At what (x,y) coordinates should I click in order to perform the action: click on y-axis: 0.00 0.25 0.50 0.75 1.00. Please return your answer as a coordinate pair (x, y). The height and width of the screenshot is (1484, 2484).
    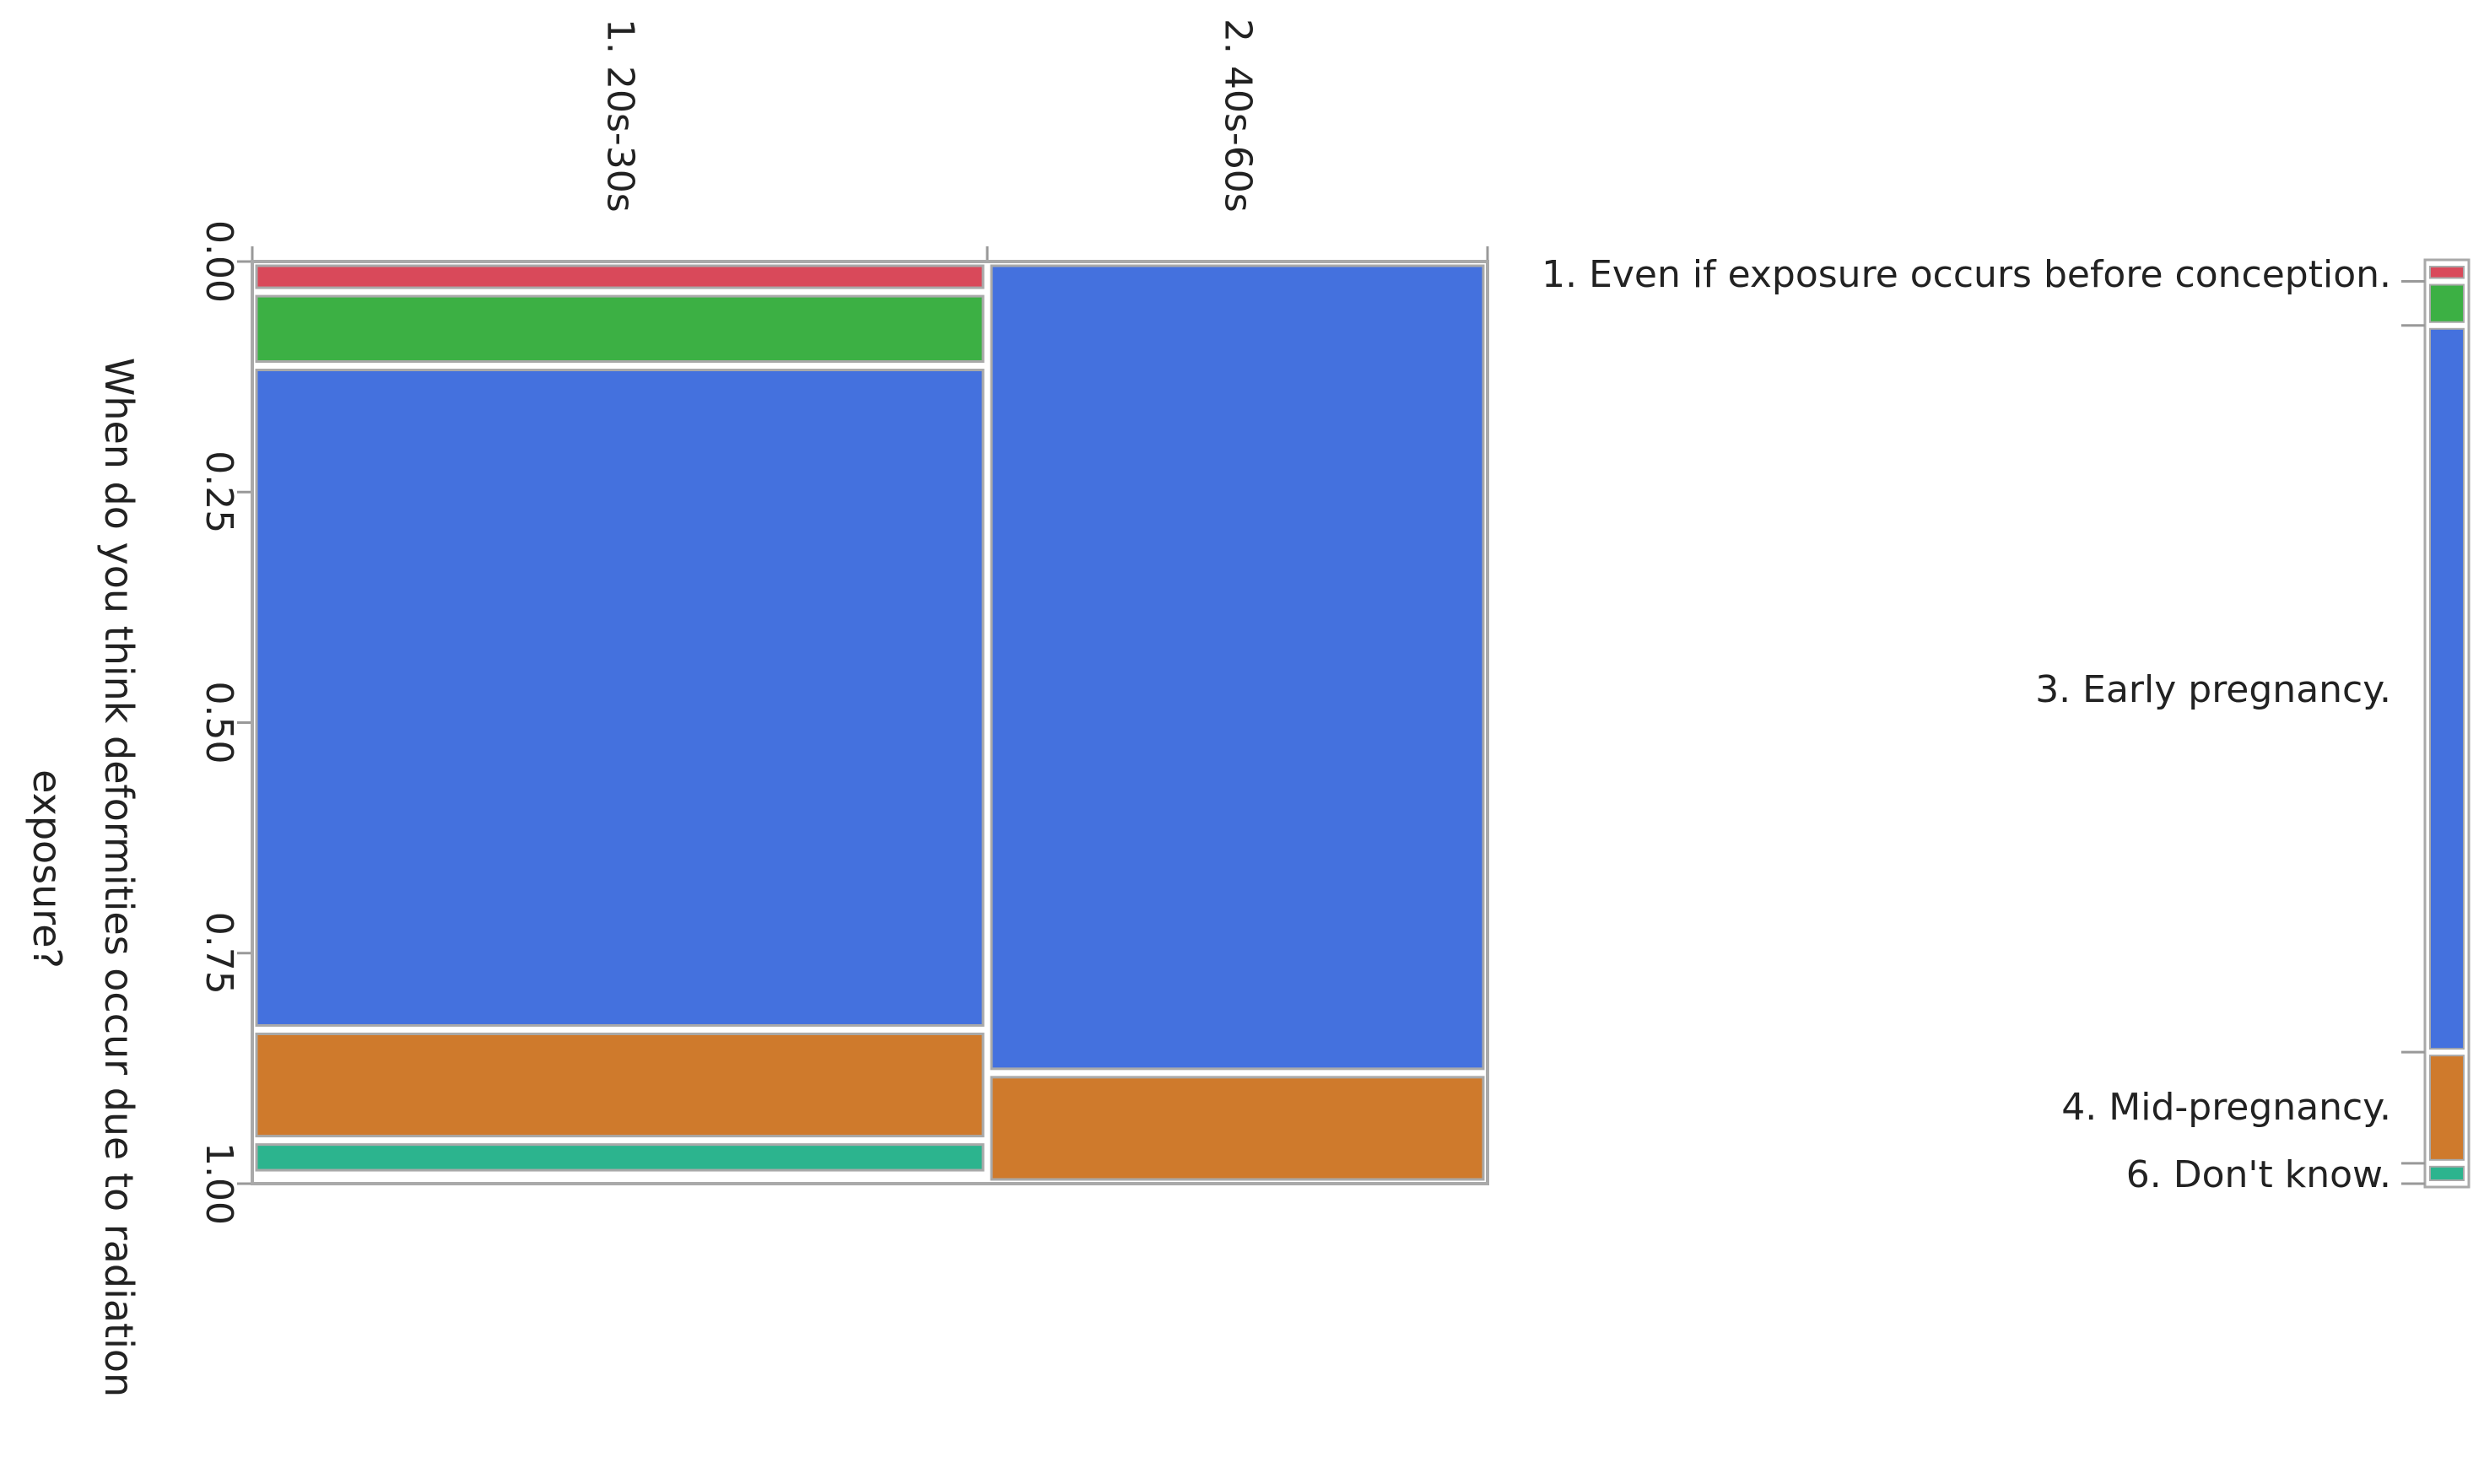
    Looking at the image, I should click on (225, 722).